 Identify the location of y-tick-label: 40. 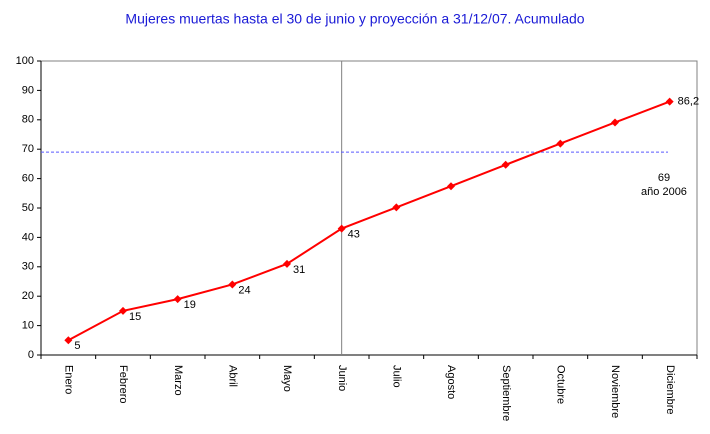
(28, 237).